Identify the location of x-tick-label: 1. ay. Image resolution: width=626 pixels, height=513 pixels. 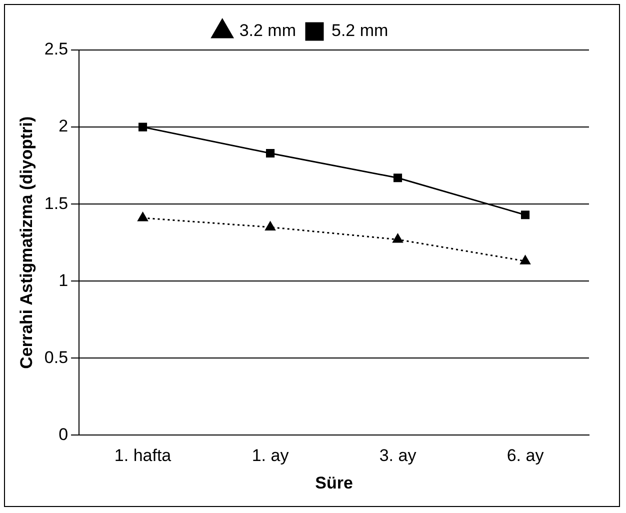
(271, 456).